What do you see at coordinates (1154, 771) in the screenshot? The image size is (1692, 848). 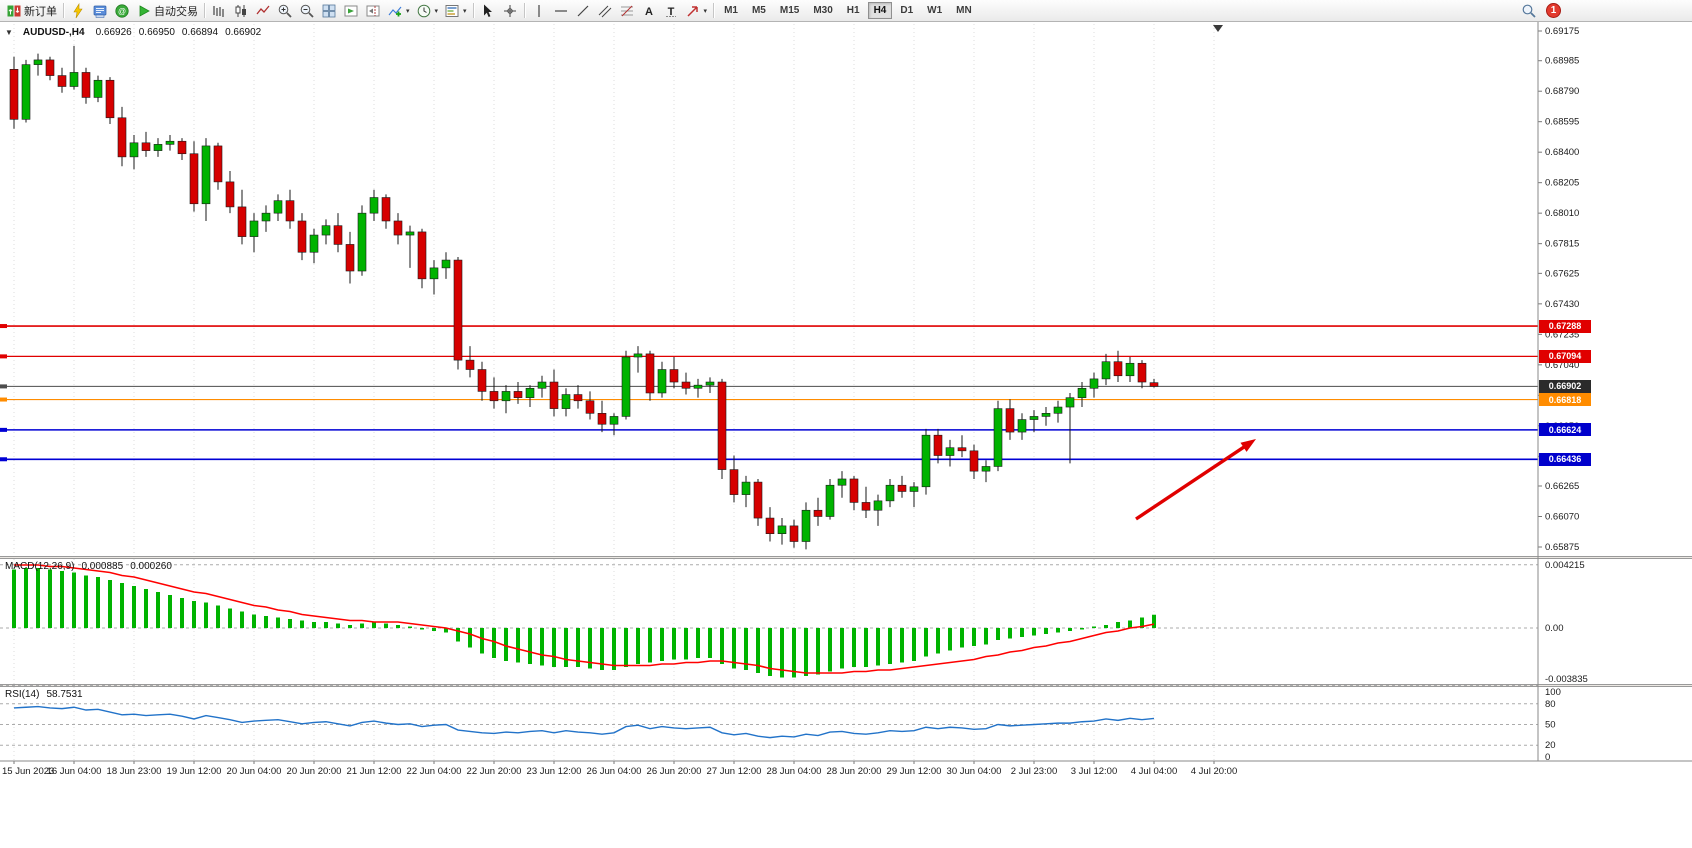 I see `time-axis-label: 4 Jul 04:00` at bounding box center [1154, 771].